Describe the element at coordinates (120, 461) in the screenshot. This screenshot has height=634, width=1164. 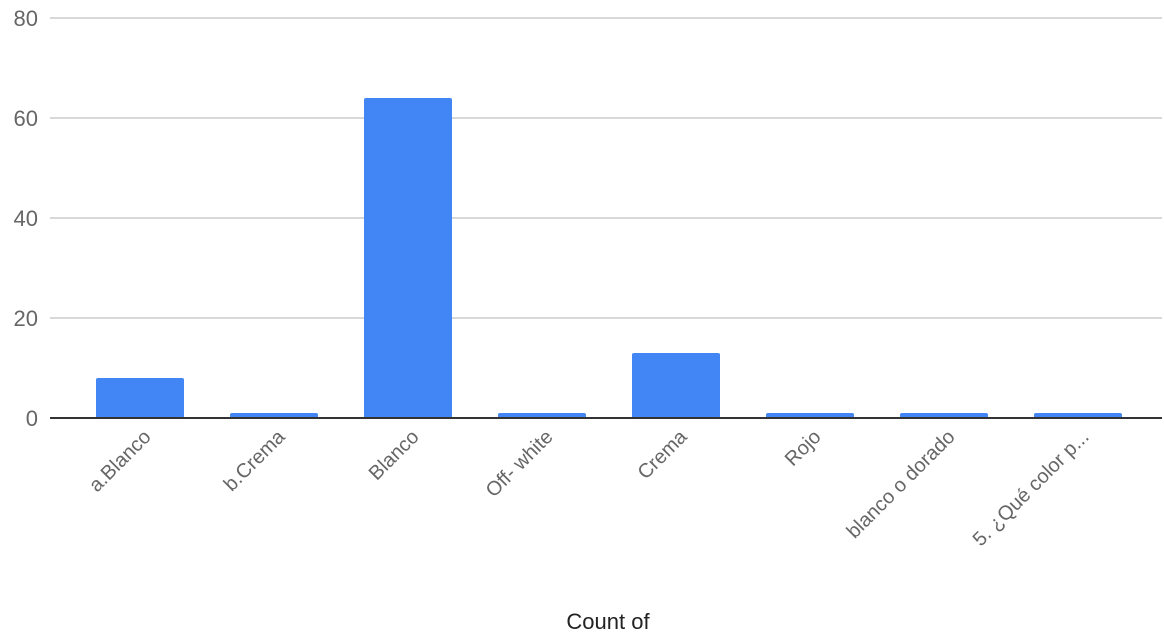
I see `x-category-label: a.Blanco` at that location.